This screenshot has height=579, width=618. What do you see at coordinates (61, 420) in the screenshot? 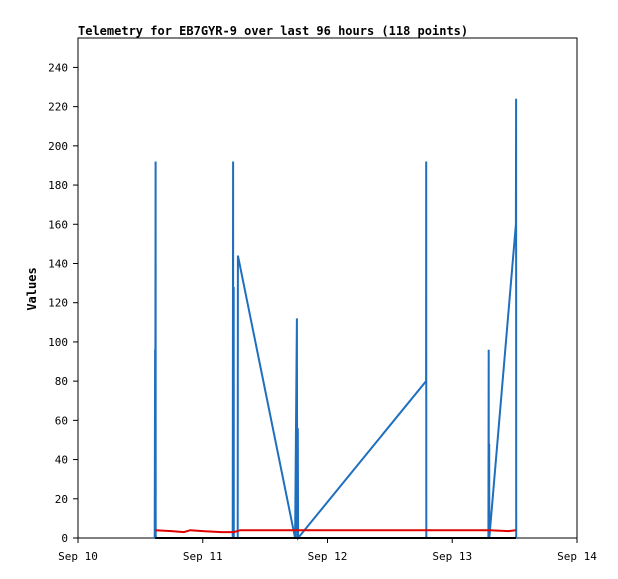
I see `y-tick-label: 60` at bounding box center [61, 420].